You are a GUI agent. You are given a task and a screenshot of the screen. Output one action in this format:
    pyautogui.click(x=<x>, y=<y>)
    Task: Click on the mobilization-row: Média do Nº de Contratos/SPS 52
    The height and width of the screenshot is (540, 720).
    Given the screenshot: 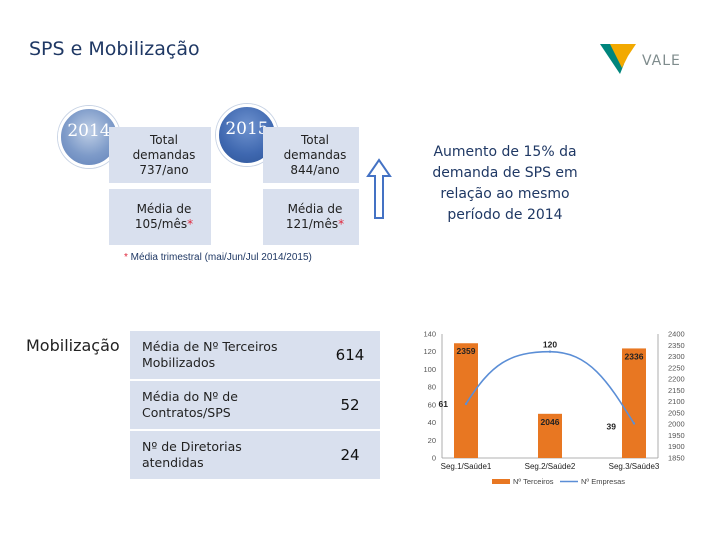 What is the action you would take?
    pyautogui.click(x=255, y=405)
    